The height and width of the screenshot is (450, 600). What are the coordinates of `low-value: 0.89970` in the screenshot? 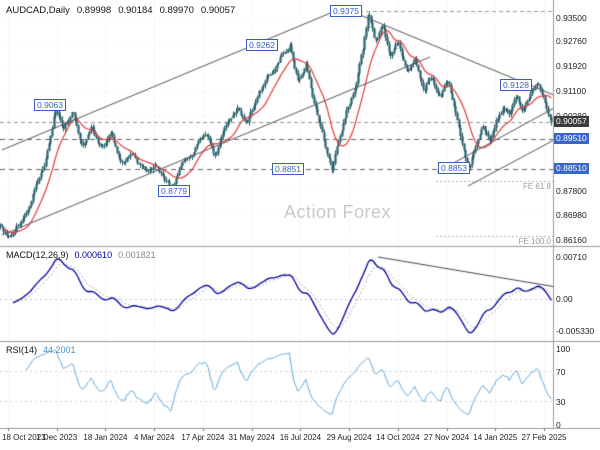 It's located at (176, 10).